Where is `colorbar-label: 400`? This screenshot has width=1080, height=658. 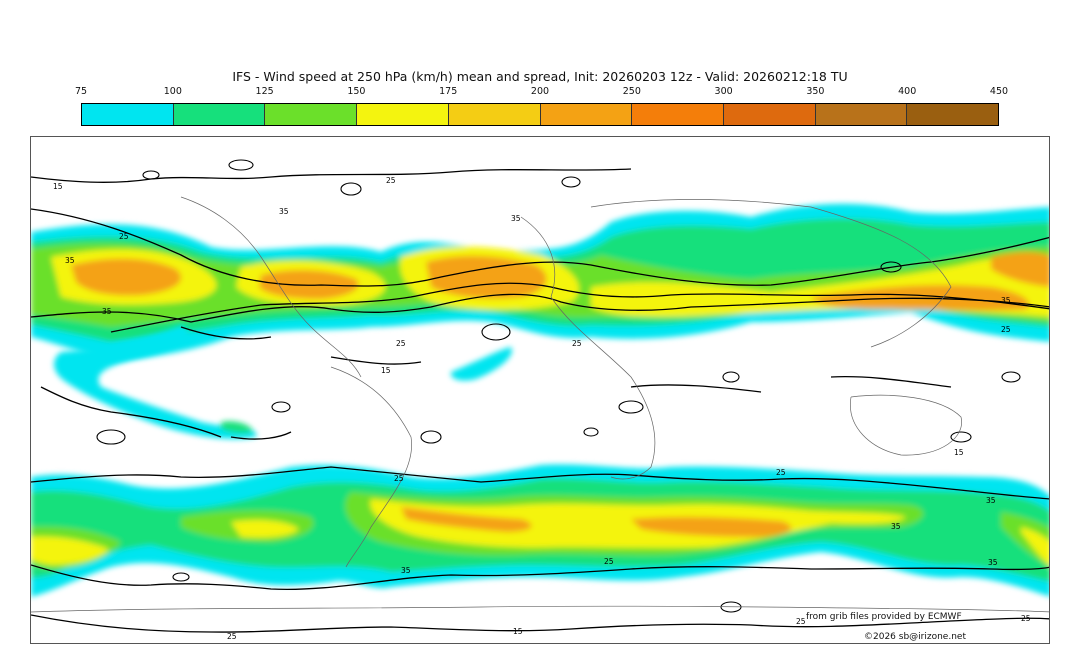
colorbar-label: 400 is located at coordinates (907, 91).